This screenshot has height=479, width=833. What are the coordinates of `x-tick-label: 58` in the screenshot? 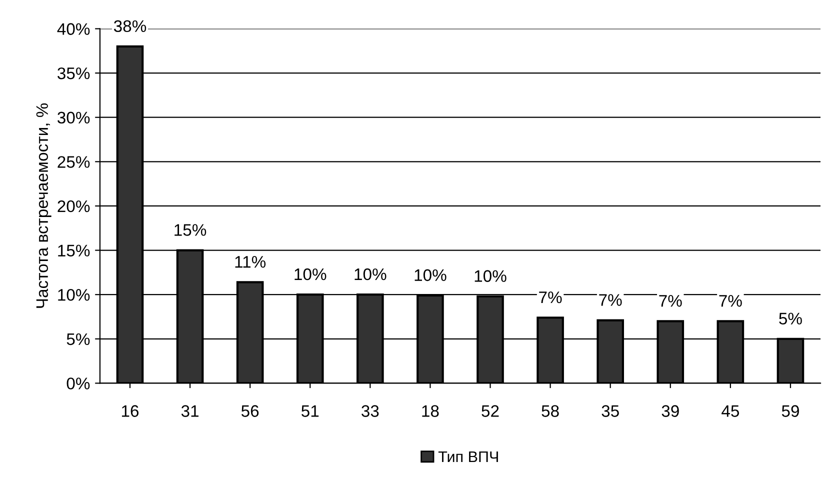 It's located at (550, 411).